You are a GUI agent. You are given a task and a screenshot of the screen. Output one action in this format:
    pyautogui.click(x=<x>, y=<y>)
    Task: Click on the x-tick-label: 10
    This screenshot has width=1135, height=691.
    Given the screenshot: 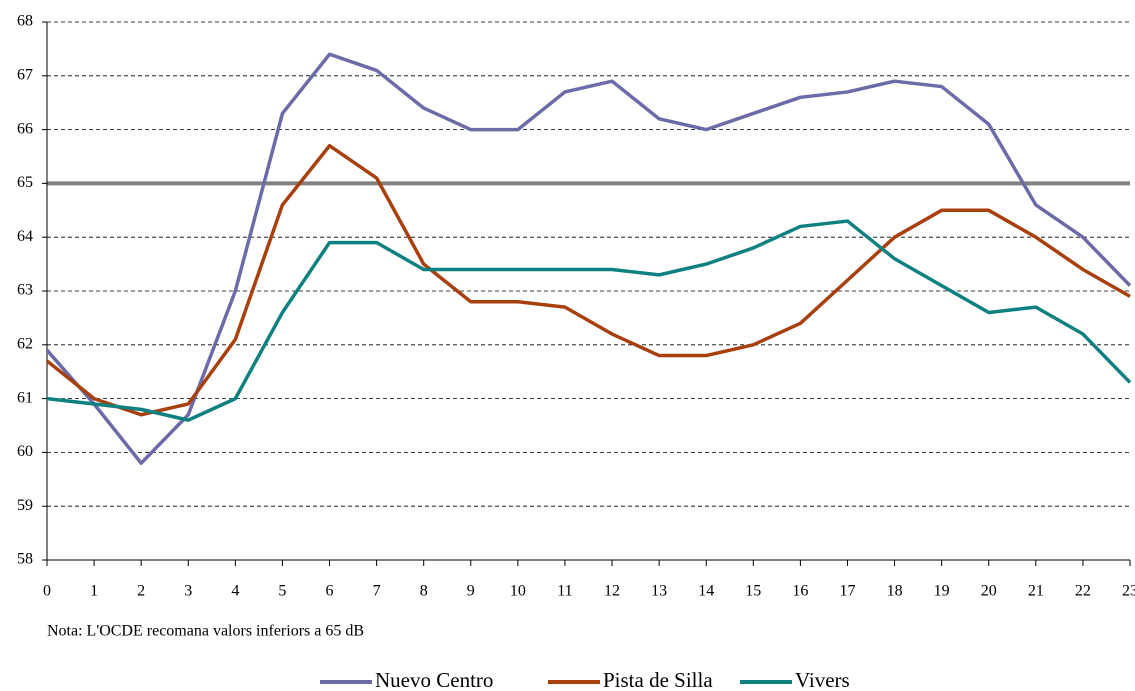 What is the action you would take?
    pyautogui.click(x=518, y=591)
    